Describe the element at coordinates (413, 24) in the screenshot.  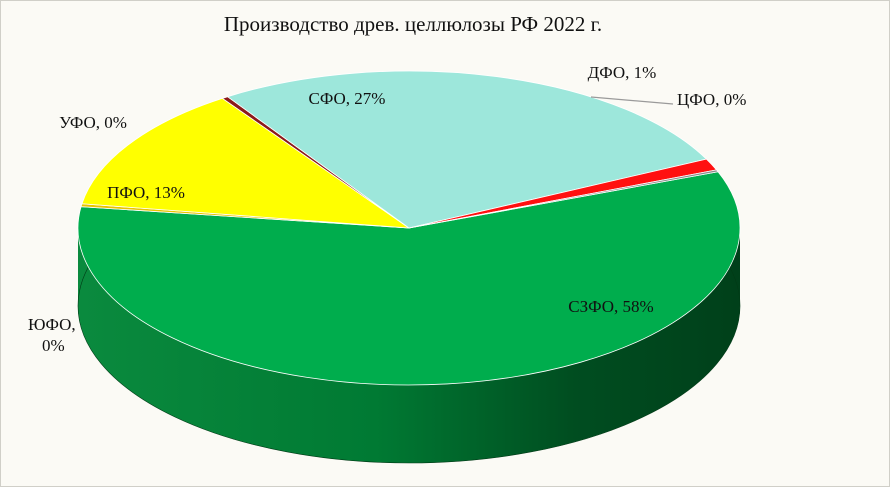
I see `chart-title: Производство древ. целлюлозы РФ 2022 г.` at that location.